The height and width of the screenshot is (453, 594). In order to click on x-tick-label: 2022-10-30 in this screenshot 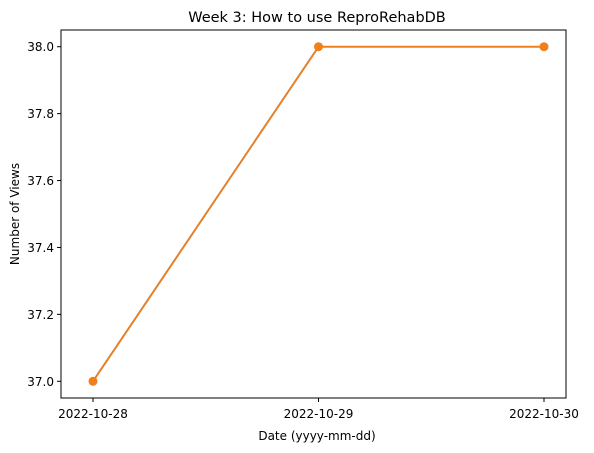, I will do `click(544, 414)`.